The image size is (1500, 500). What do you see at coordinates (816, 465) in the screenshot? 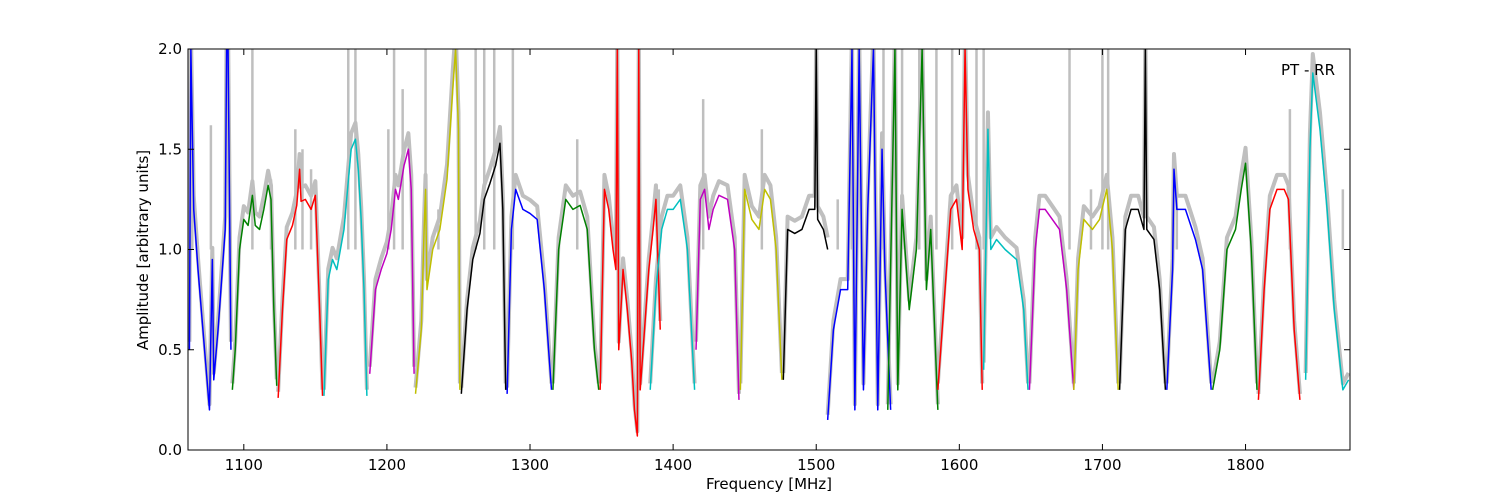
I see `x-tick-label: 1500` at bounding box center [816, 465].